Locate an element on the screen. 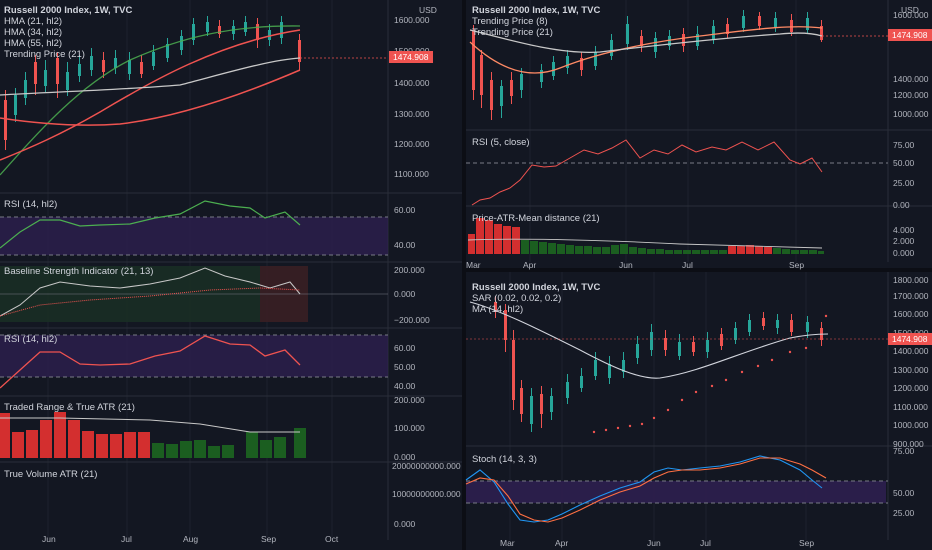  left-tr-label: Traded Range & True ATR (21) is located at coordinates (69, 407).